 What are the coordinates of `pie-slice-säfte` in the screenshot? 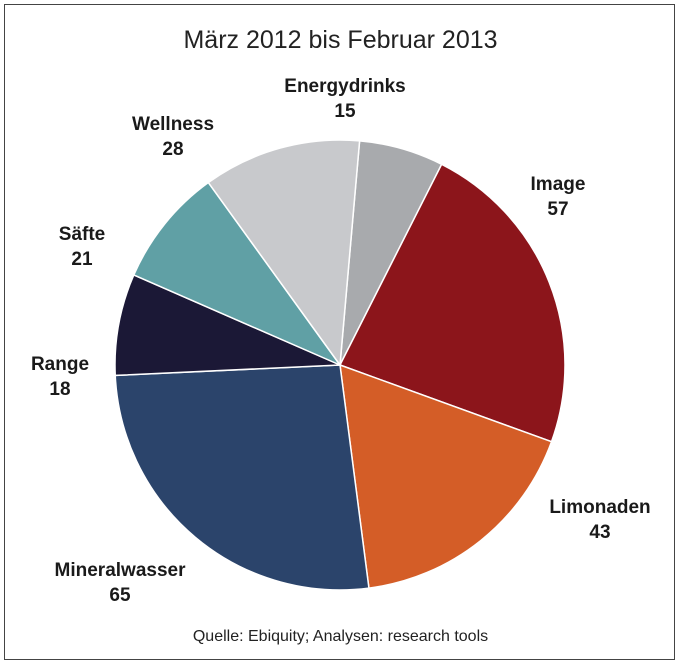 It's located at (237, 274).